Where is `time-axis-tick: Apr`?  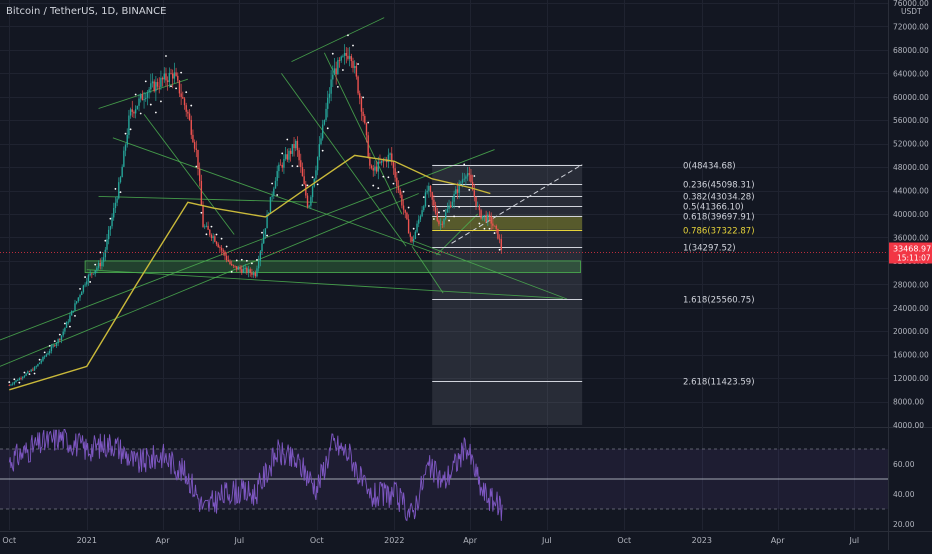 time-axis-tick: Apr is located at coordinates (778, 540).